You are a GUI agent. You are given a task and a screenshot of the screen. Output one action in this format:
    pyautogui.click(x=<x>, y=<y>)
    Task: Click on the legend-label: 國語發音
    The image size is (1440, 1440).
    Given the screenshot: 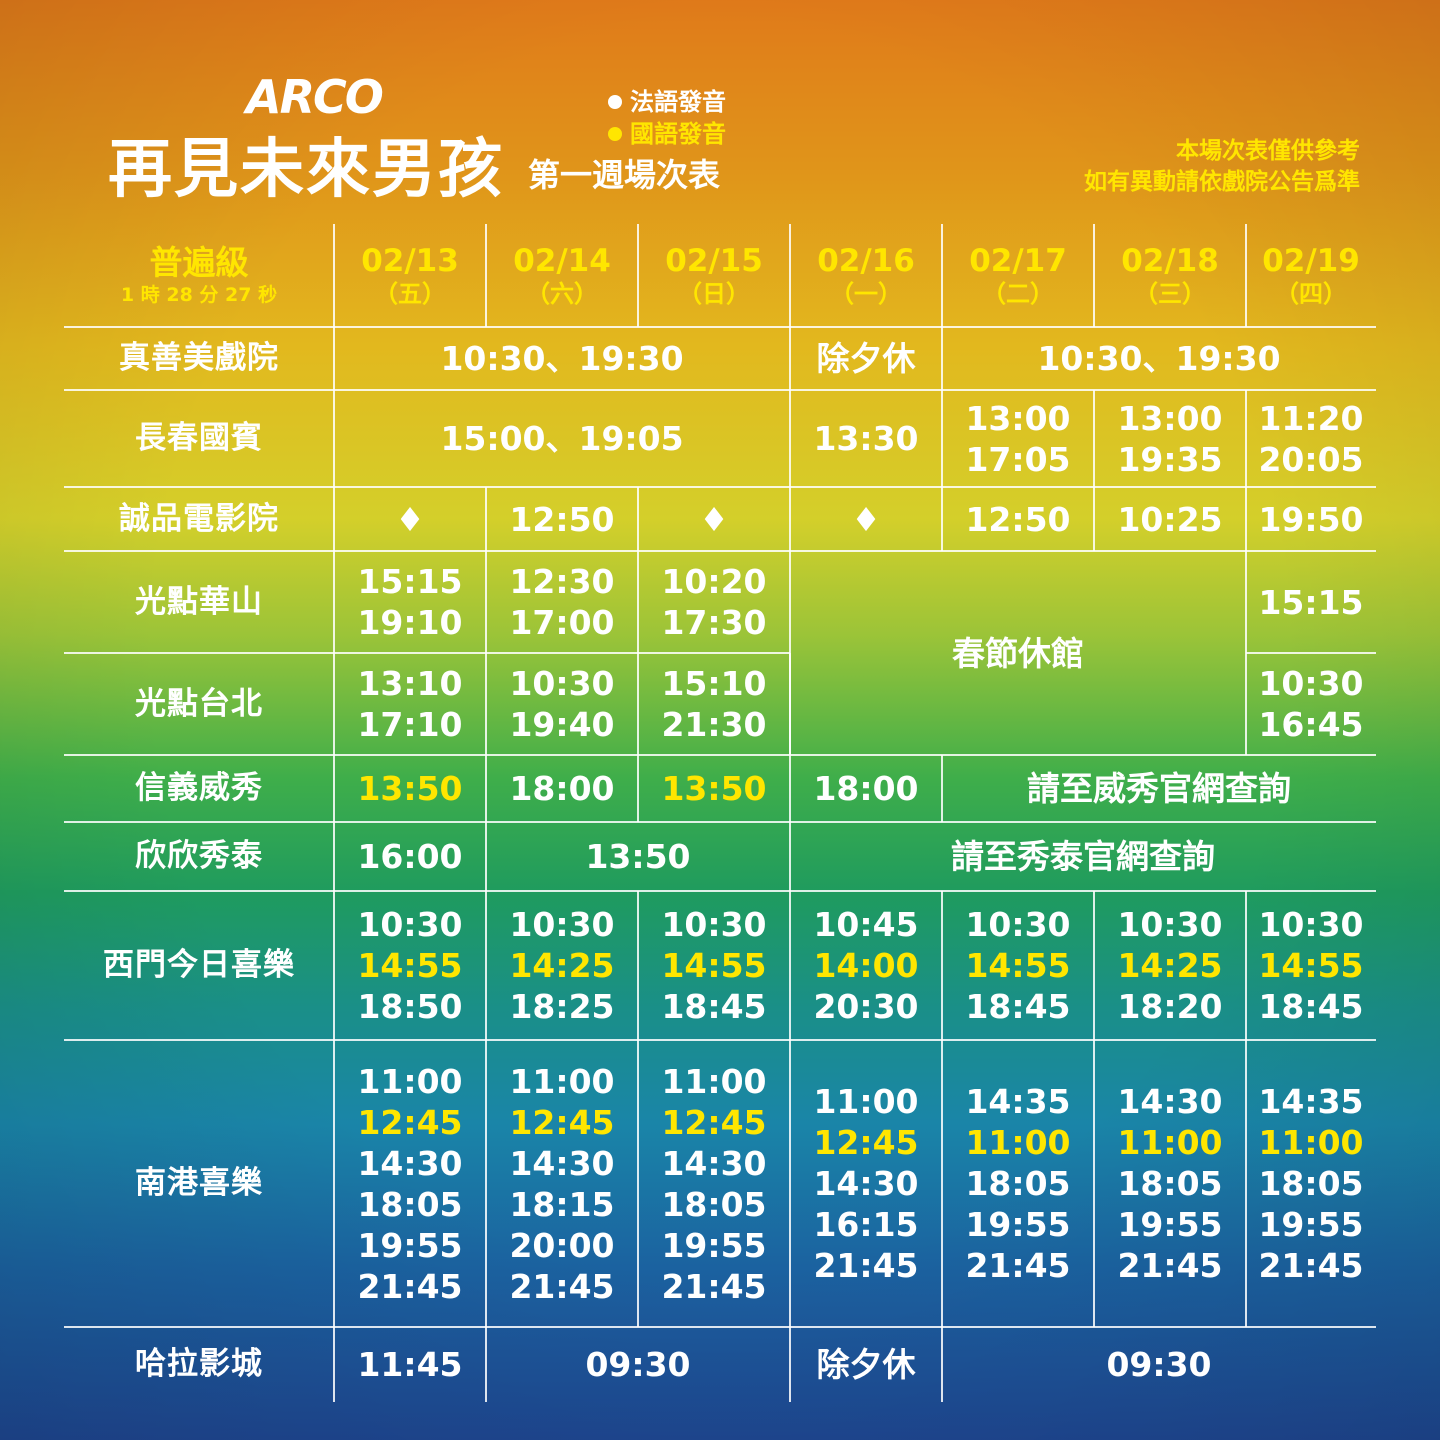 What is the action you would take?
    pyautogui.click(x=678, y=134)
    